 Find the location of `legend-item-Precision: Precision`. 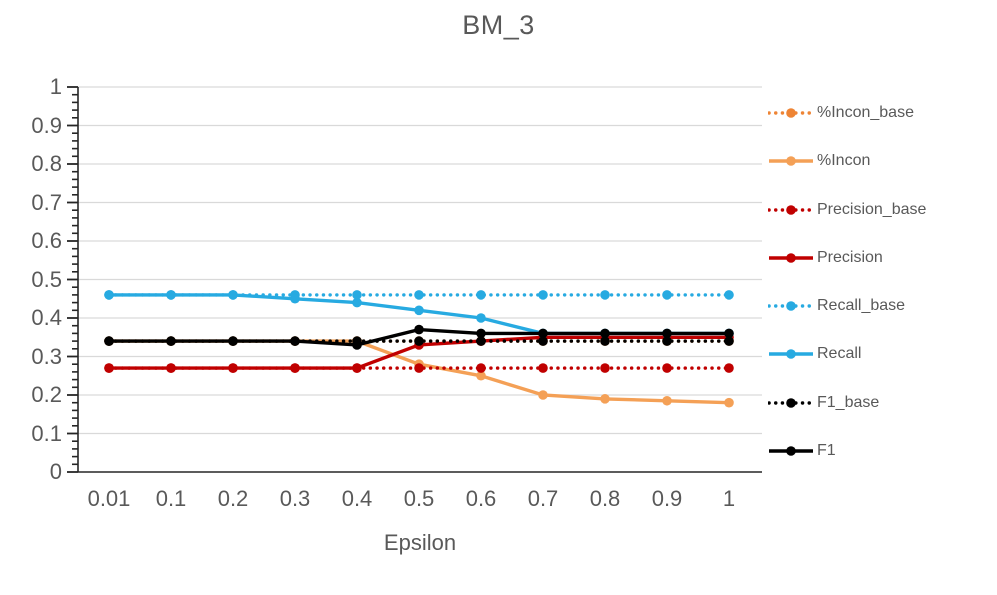

legend-item-Precision: Precision is located at coordinates (847, 258).